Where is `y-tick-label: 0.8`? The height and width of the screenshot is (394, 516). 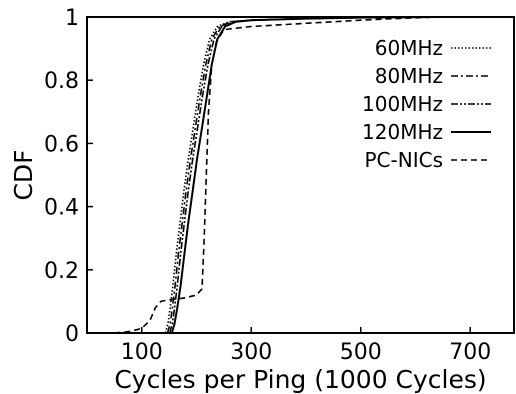
y-tick-label: 0.8 is located at coordinates (61, 81).